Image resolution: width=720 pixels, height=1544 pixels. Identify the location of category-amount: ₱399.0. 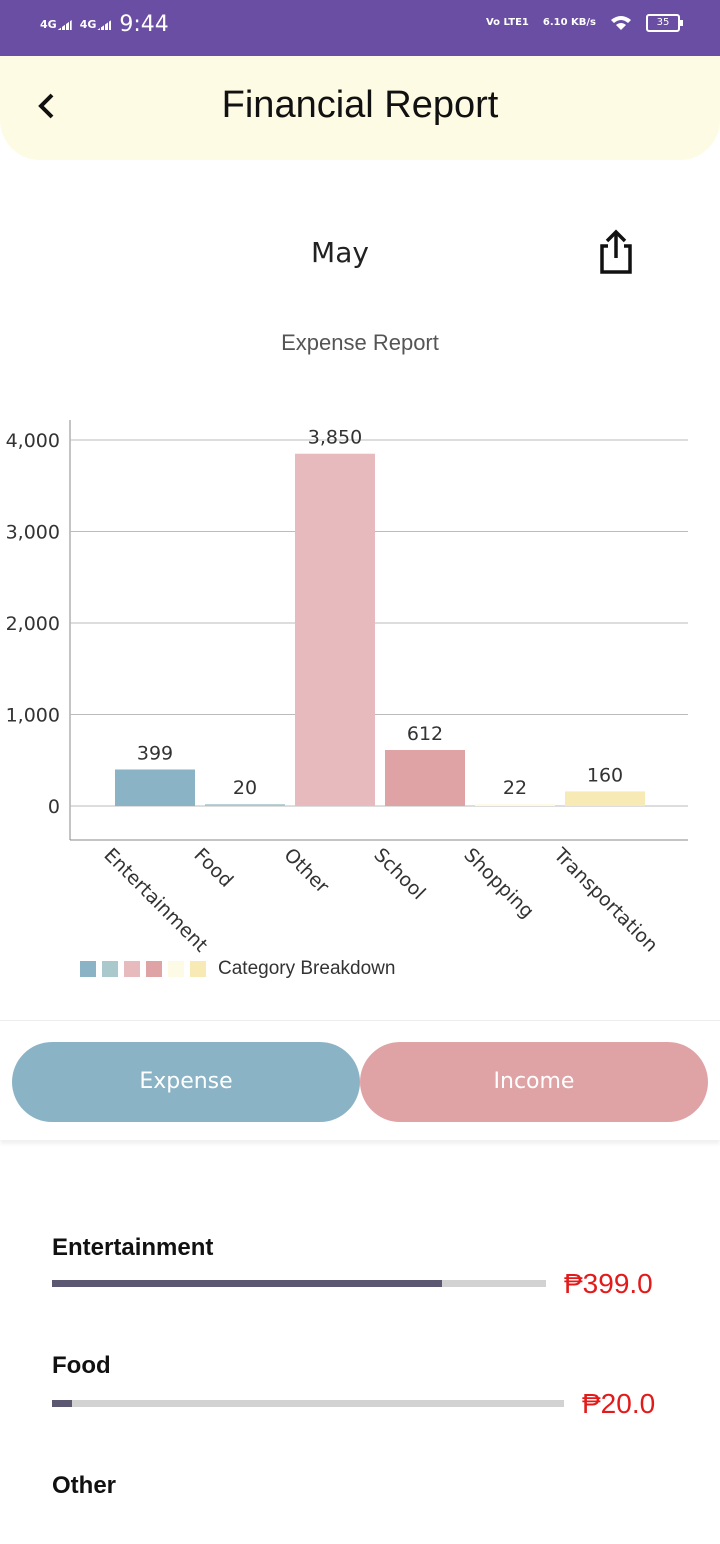
(608, 1283).